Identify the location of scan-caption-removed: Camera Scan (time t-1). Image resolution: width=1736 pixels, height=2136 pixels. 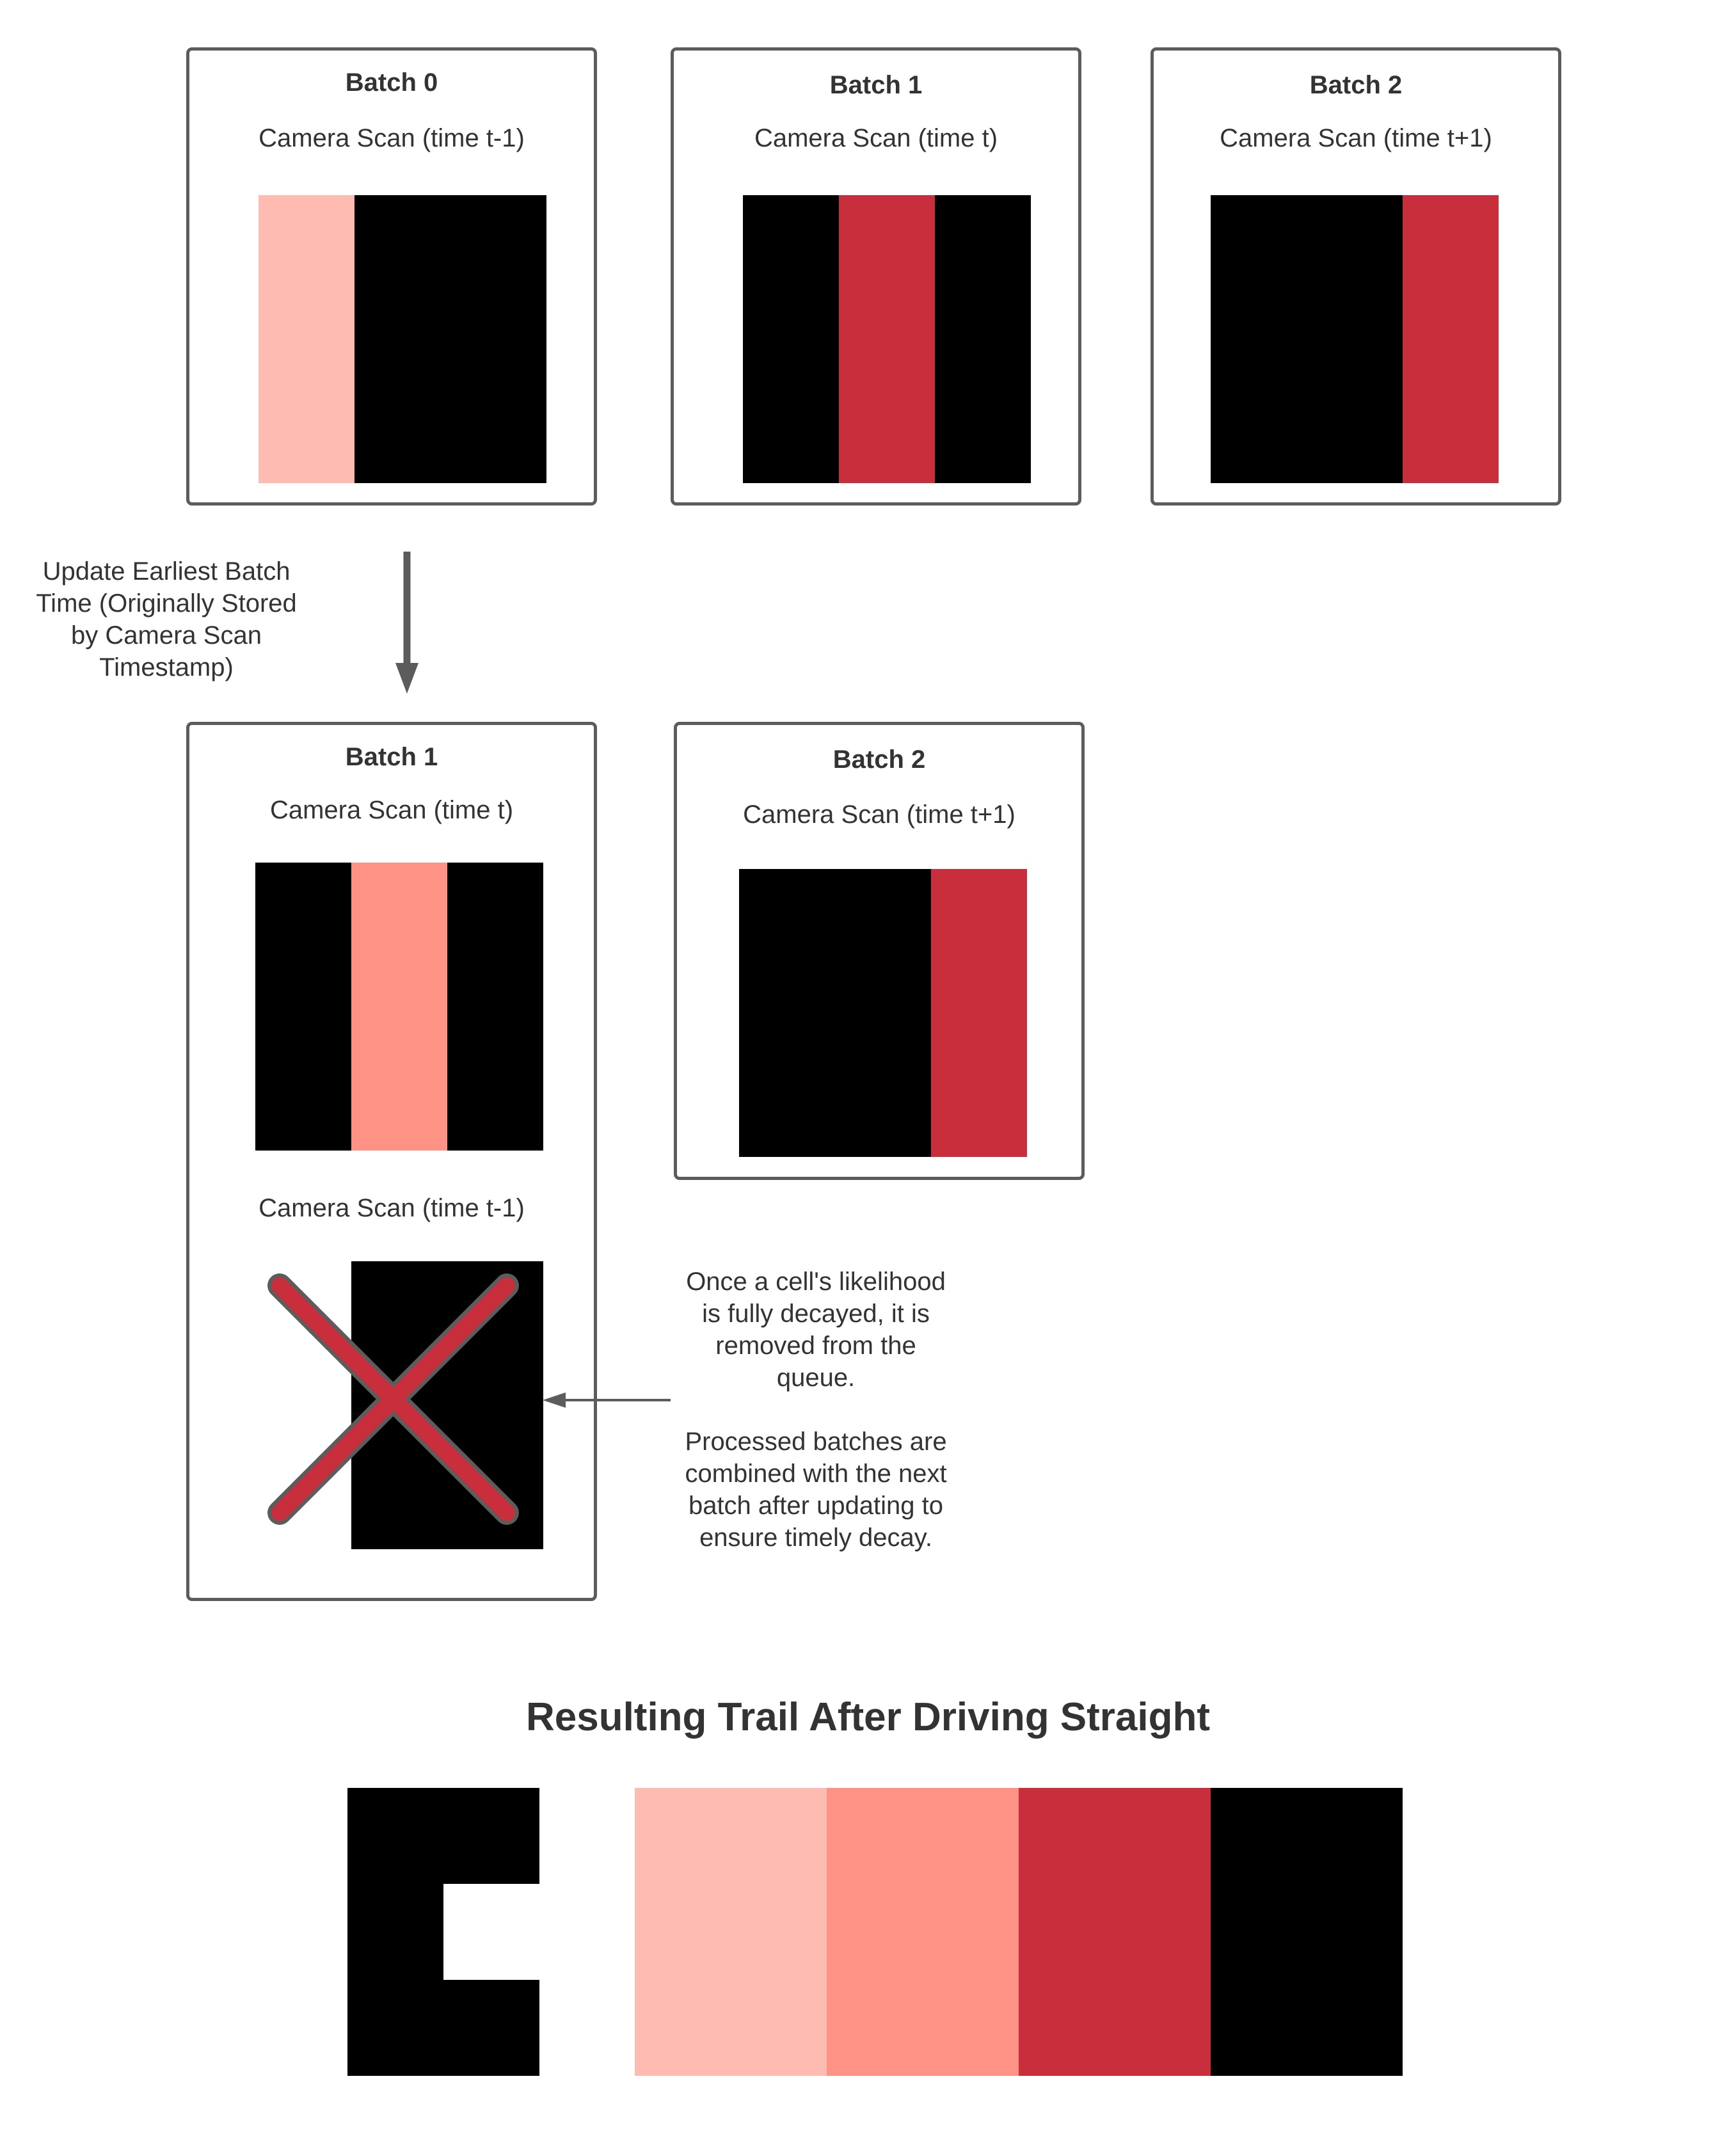
(392, 1208).